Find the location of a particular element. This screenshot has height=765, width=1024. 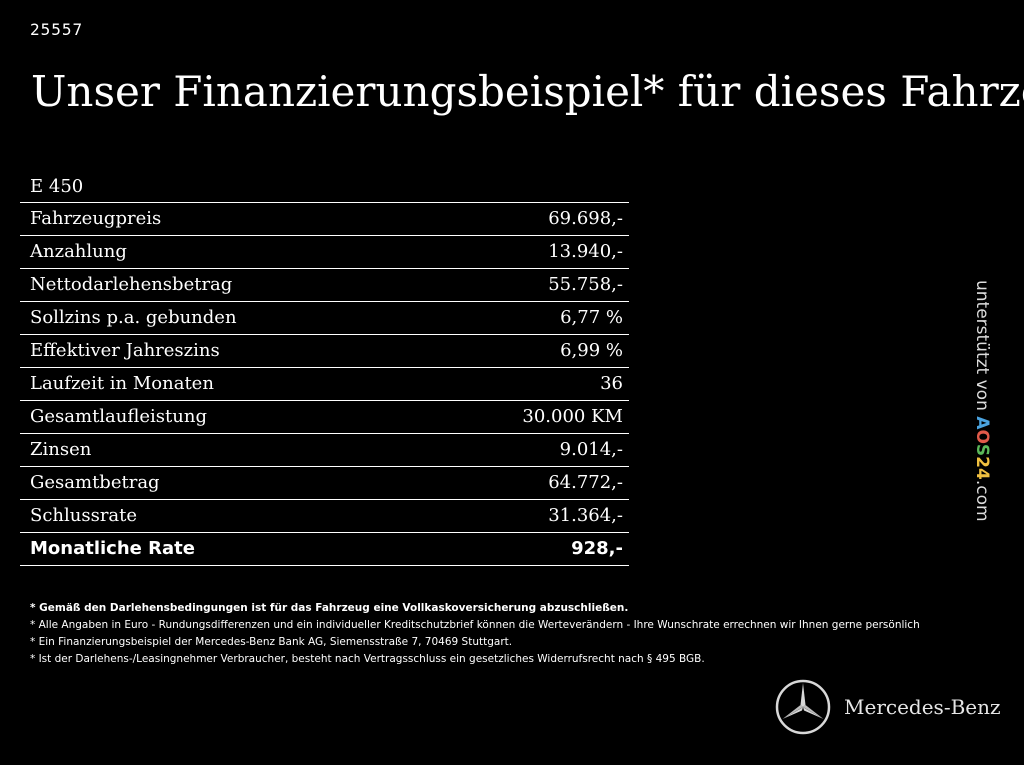

total-value: 928,- is located at coordinates (597, 548).